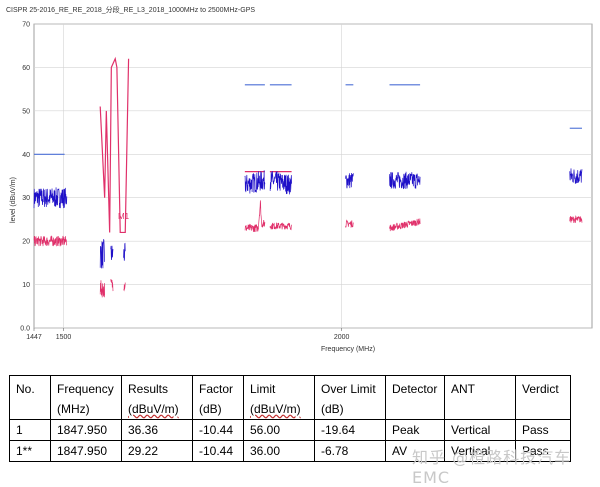 This screenshot has width=600, height=487. I want to click on series-limit-average, so click(114, 145).